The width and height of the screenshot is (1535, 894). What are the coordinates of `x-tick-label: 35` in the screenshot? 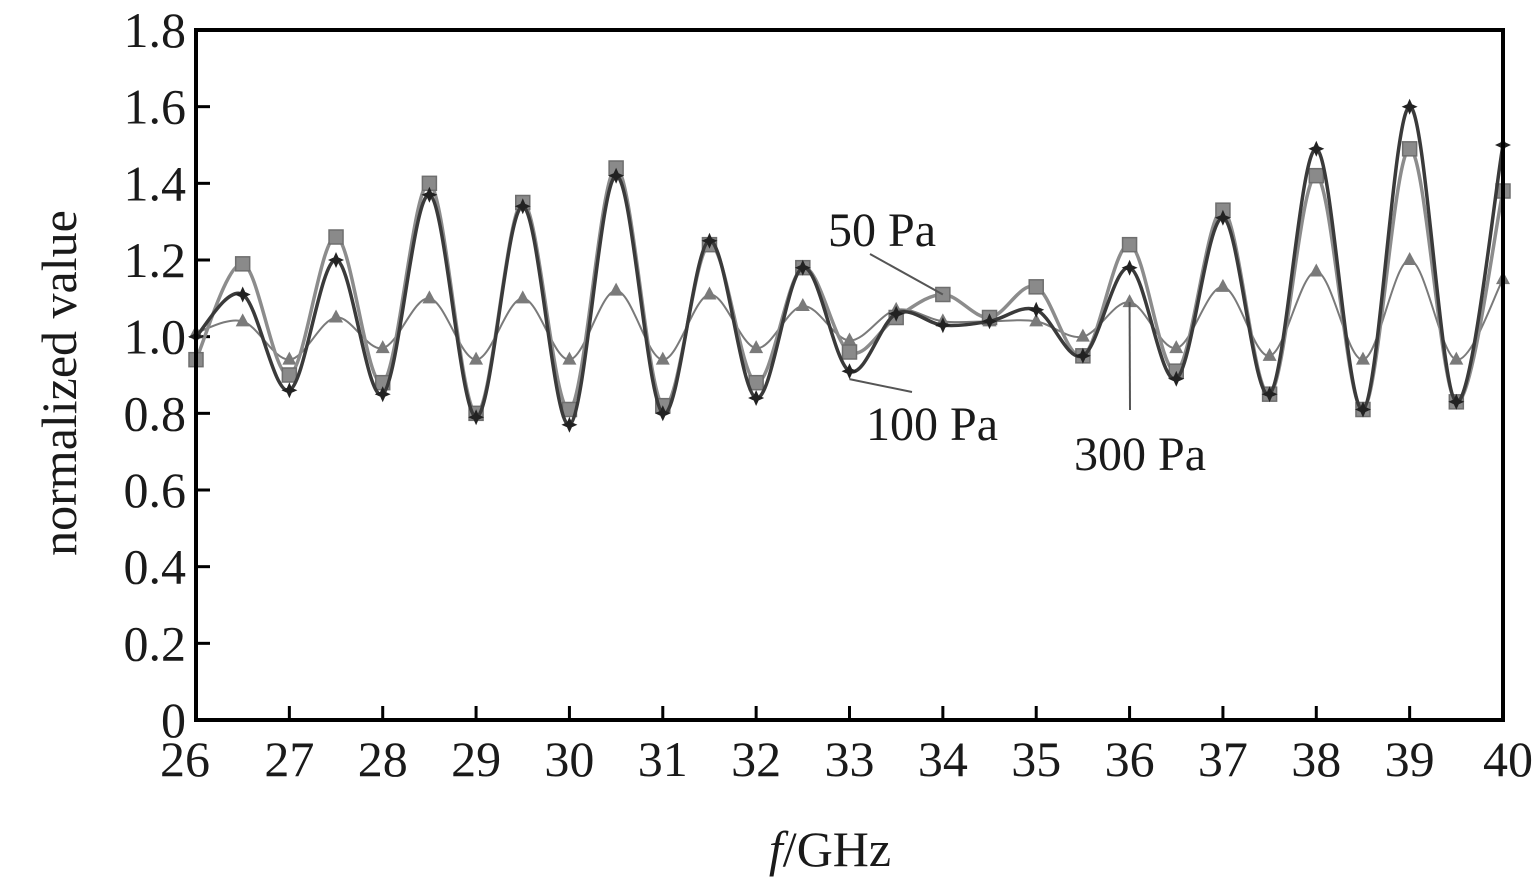 It's located at (1036, 759).